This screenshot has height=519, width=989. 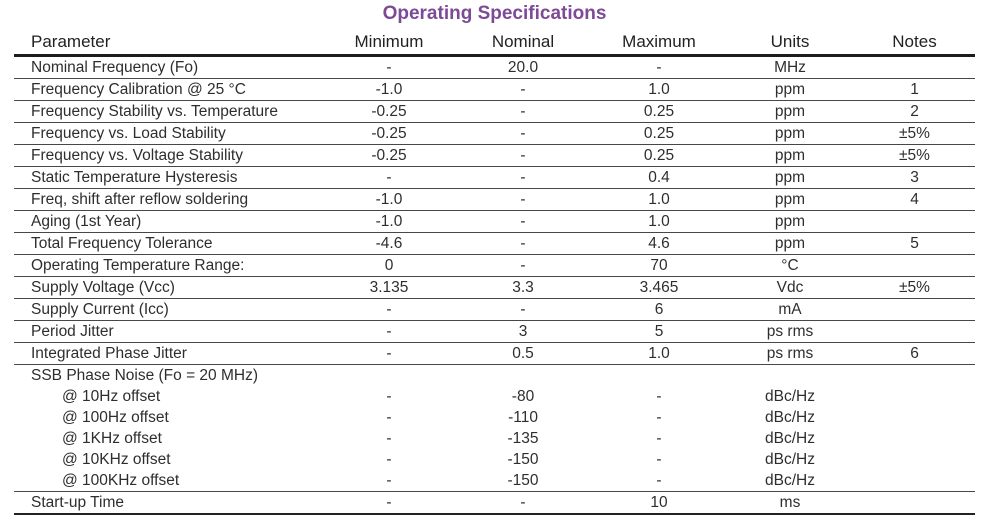 I want to click on table-row: @ 100KHz offset - -150 - dBc/Hz, so click(x=494, y=481).